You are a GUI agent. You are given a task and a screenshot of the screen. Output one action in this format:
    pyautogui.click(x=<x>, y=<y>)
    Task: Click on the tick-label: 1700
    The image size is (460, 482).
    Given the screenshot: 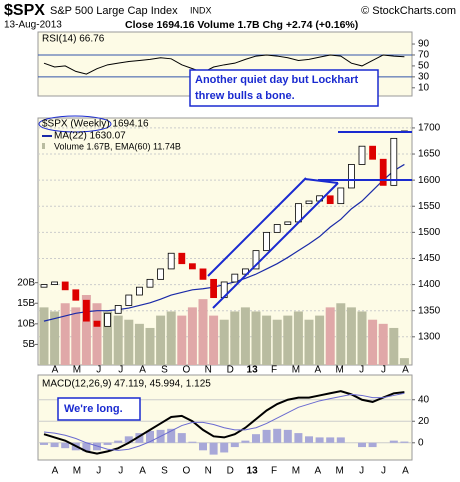 What is the action you would take?
    pyautogui.click(x=429, y=128)
    